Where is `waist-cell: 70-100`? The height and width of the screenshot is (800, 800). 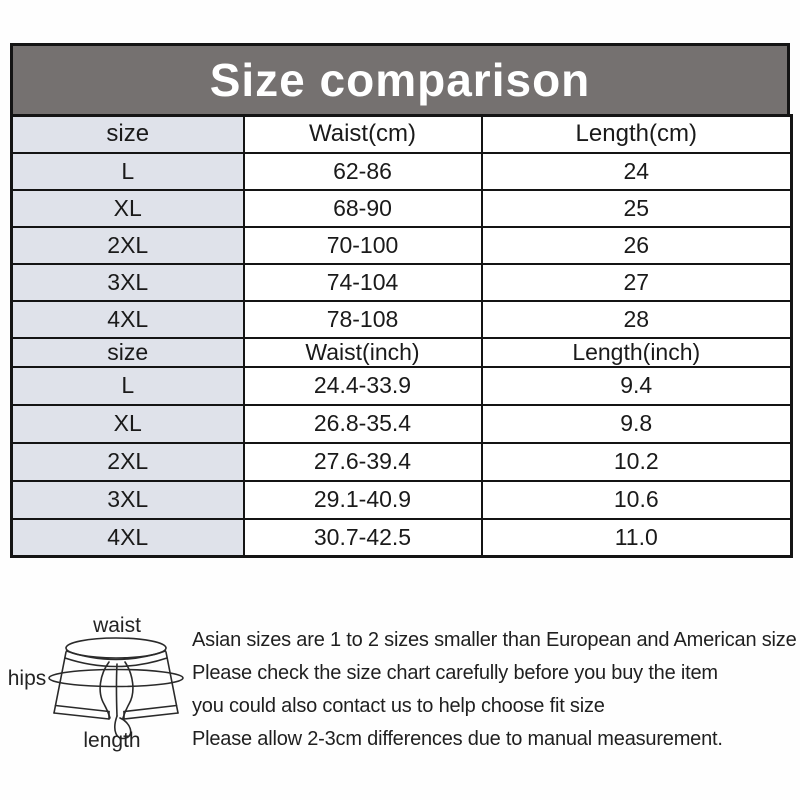
waist-cell: 70-100 is located at coordinates (362, 245).